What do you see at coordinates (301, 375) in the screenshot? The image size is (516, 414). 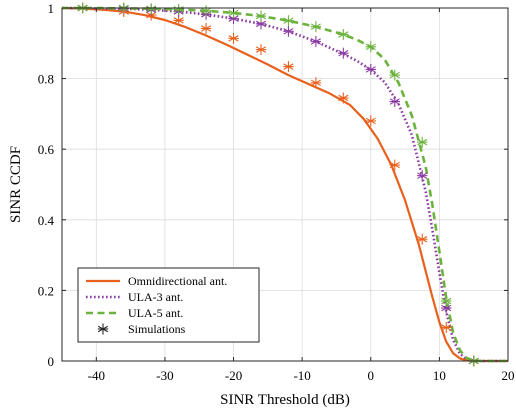 I see `x-tick-label: -10` at bounding box center [301, 375].